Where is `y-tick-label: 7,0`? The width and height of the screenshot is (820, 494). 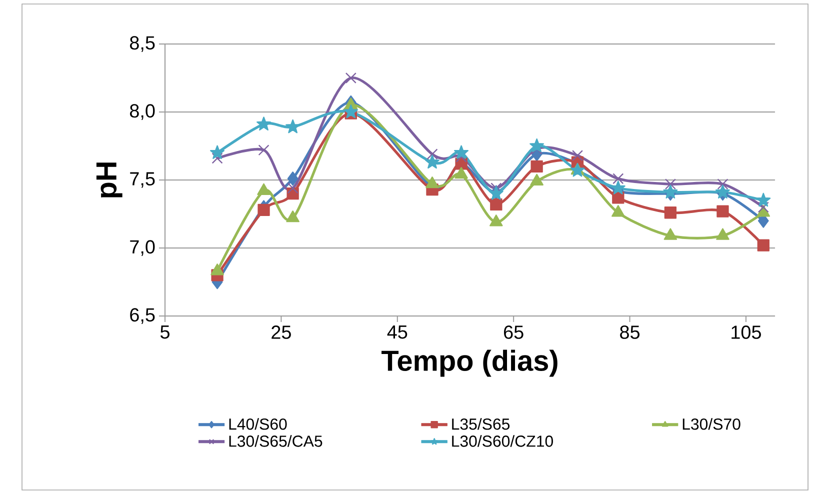 y-tick-label: 7,0 is located at coordinates (142, 248).